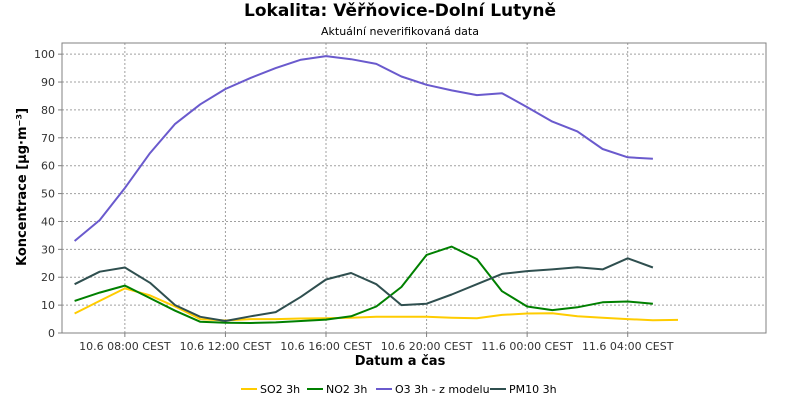 The image size is (800, 400). Describe the element at coordinates (280, 389) in the screenshot. I see `legend-label-0: SO2 3h` at that location.